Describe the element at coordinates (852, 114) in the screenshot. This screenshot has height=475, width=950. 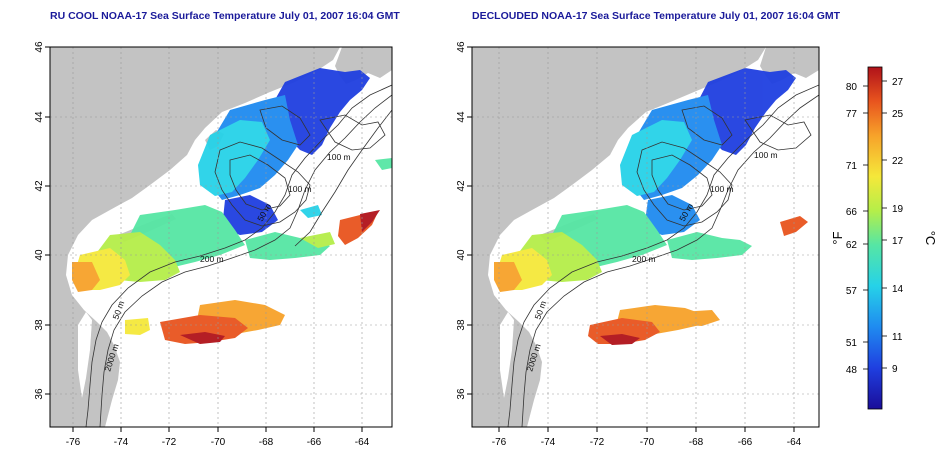
I see `svg-text: 77` at that location.